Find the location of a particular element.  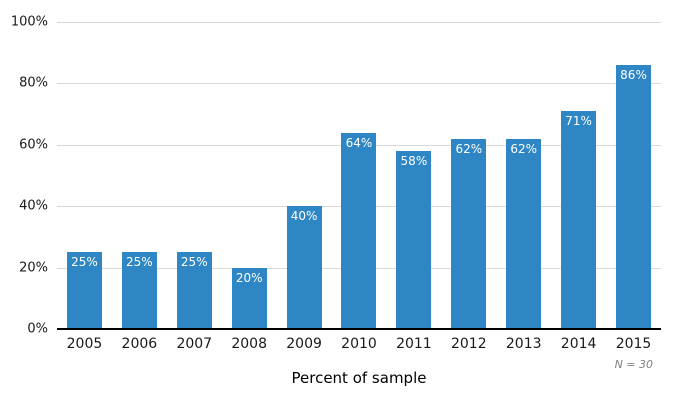

bar-slot: 58% is located at coordinates (413, 175).